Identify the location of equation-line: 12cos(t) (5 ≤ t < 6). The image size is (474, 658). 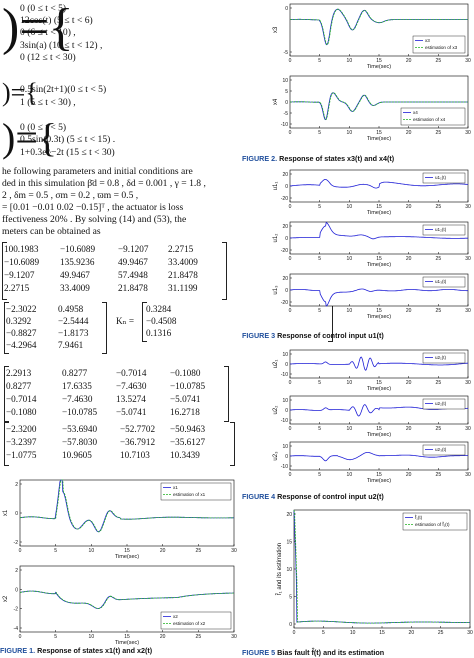
(56, 20).